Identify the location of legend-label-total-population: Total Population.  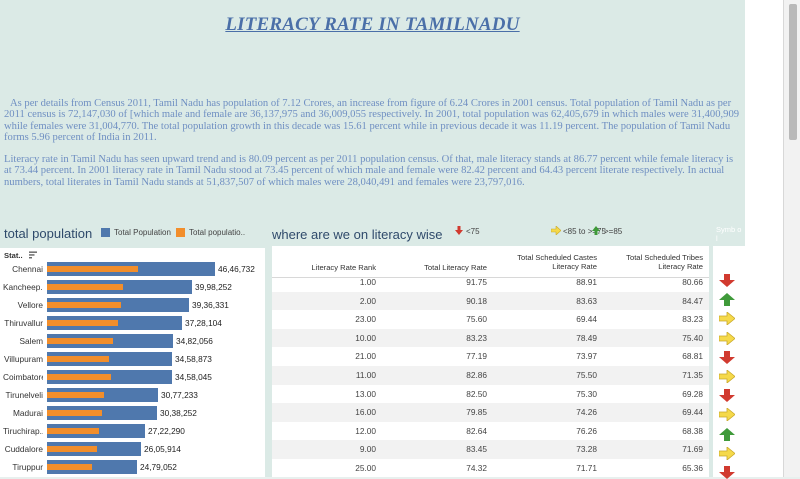
(142, 232).